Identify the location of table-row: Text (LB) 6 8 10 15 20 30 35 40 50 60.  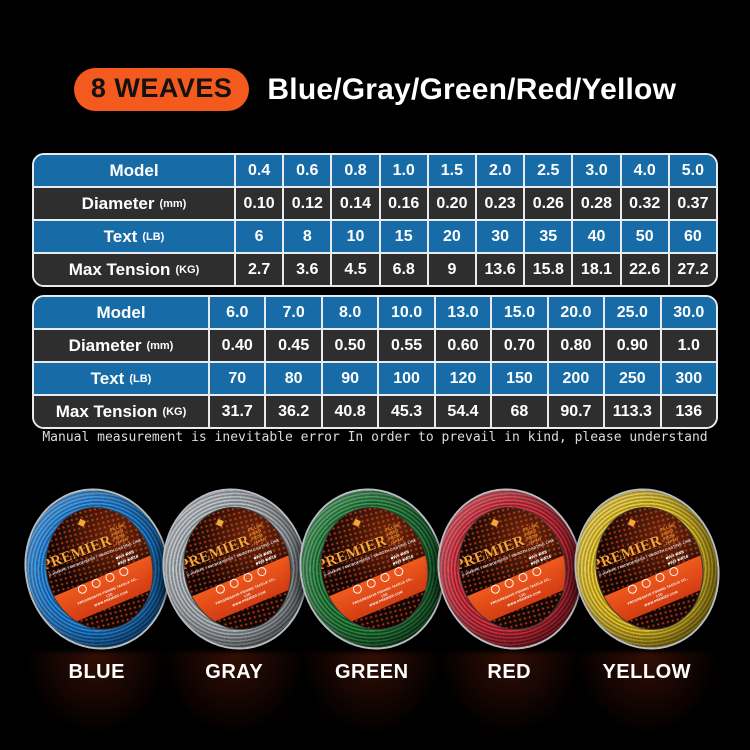
(375, 235).